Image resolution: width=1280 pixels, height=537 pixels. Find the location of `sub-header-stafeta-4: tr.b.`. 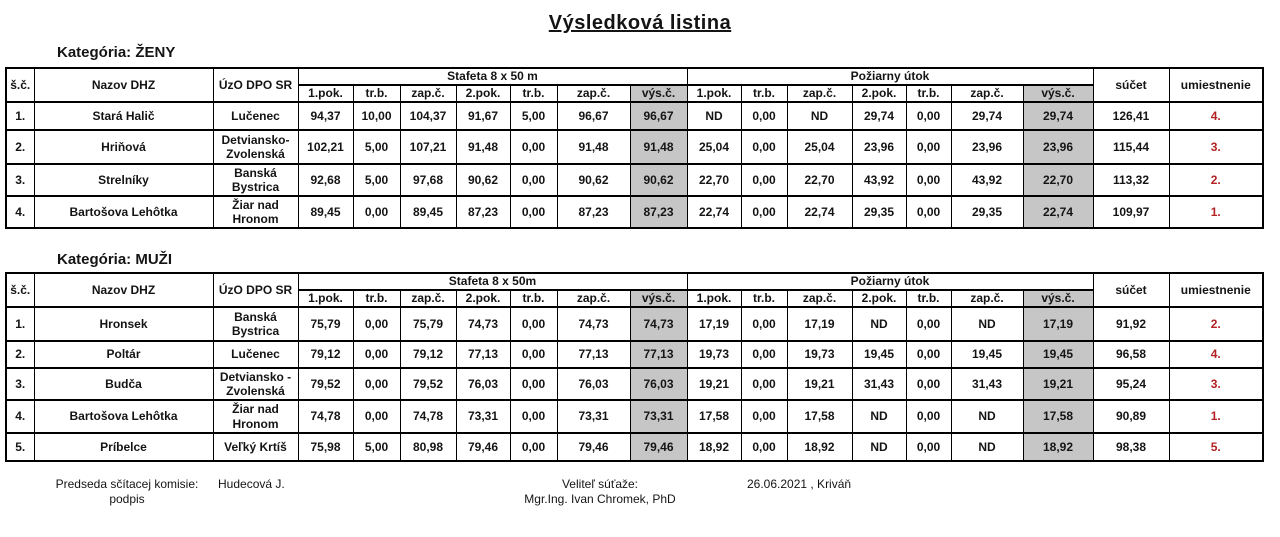

sub-header-stafeta-4: tr.b. is located at coordinates (533, 93).